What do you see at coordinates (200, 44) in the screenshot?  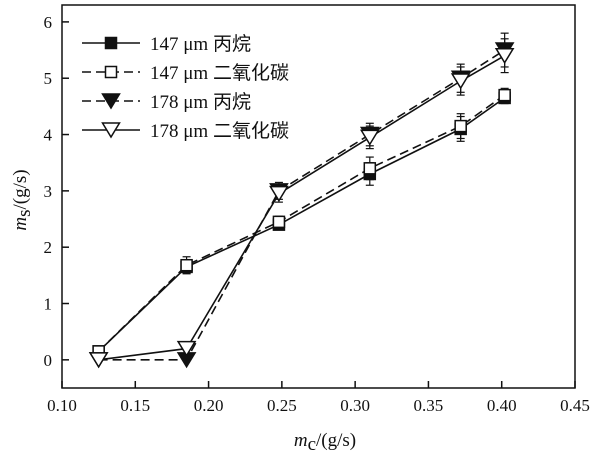 I see `legend-label-0: 147 μm 丙烷` at bounding box center [200, 44].